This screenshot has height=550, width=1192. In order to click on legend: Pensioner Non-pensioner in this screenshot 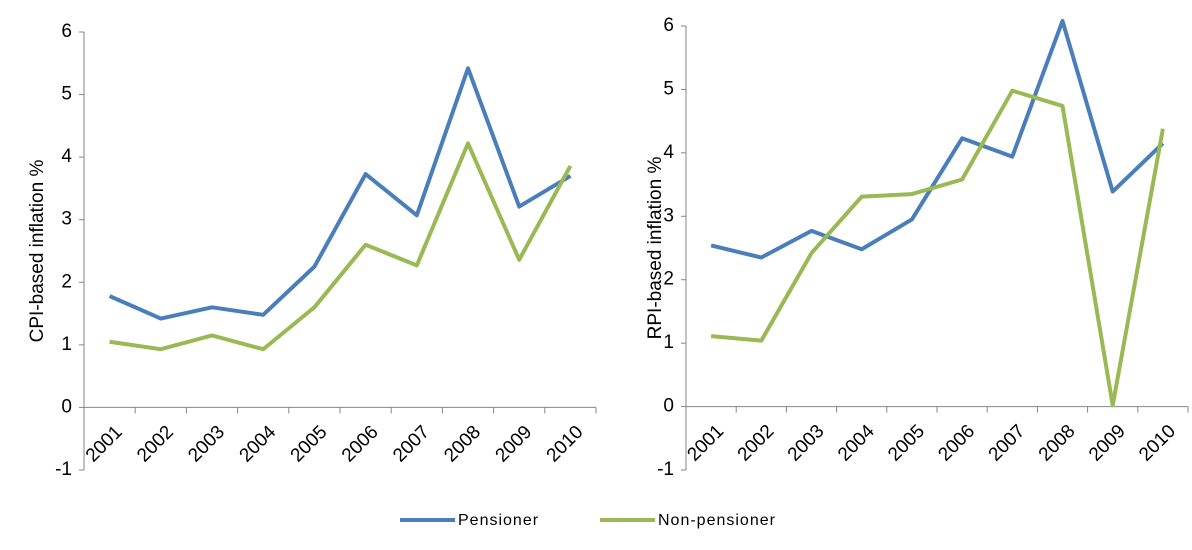, I will do `click(588, 520)`.